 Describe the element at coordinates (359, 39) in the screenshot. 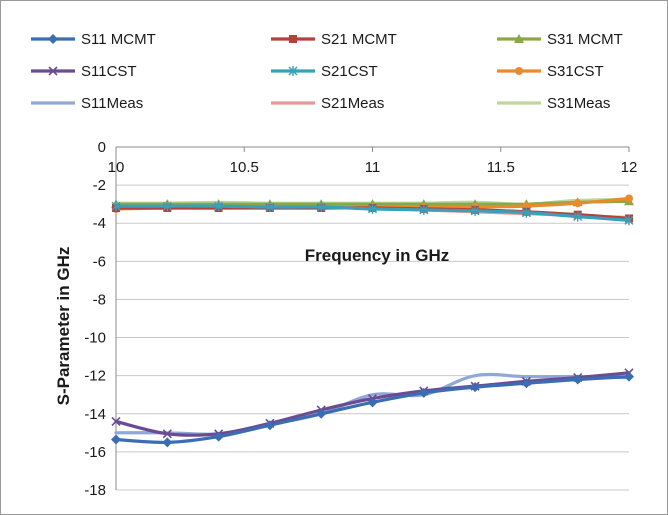

I see `legend-label-s21-mcmt: S21 MCMT` at that location.